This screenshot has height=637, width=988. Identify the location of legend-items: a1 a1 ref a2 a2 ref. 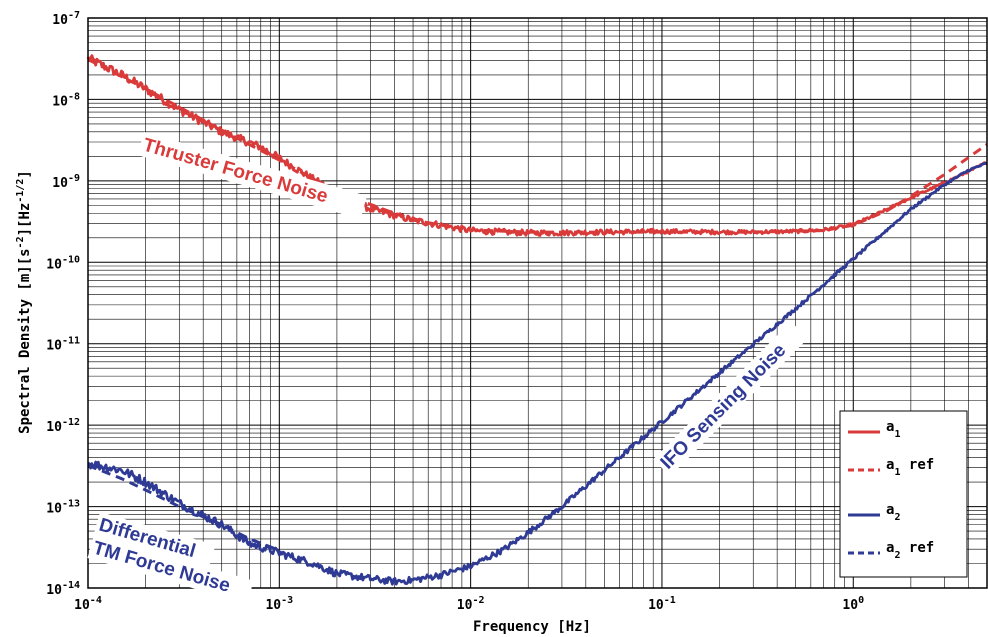
(891, 490).